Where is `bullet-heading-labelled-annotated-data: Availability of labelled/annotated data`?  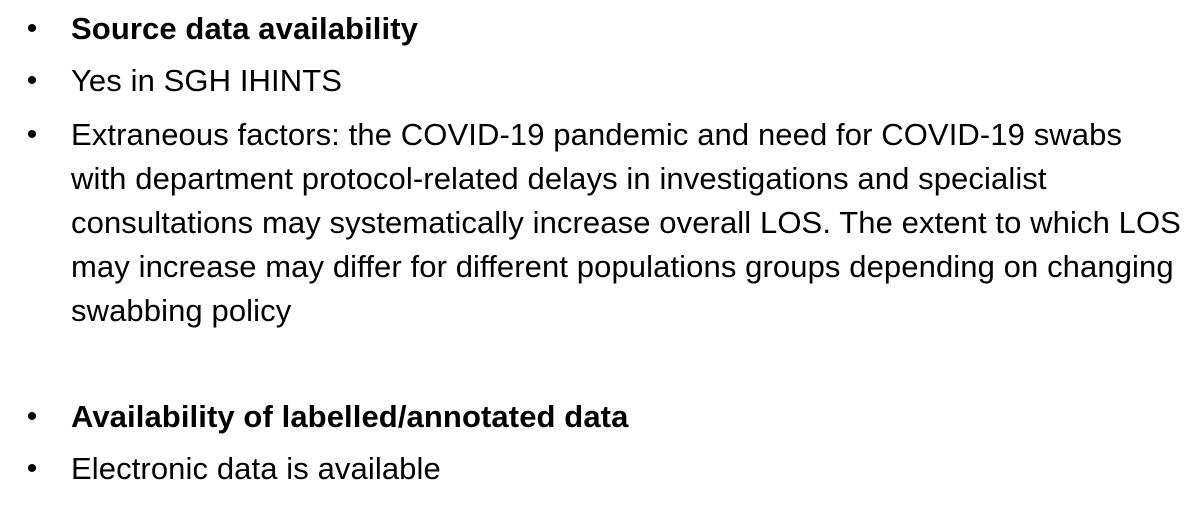 bullet-heading-labelled-annotated-data: Availability of labelled/annotated data is located at coordinates (350, 416).